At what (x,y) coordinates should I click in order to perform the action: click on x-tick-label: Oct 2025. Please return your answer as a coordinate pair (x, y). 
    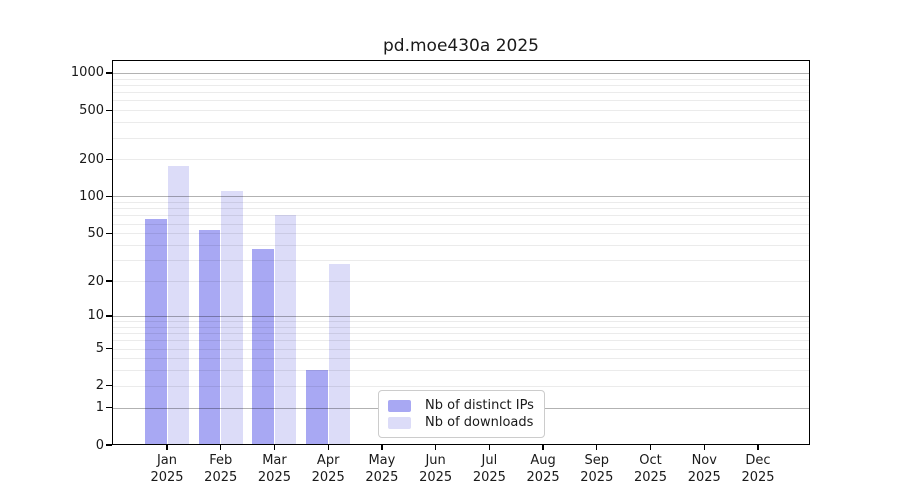
    Looking at the image, I should click on (651, 469).